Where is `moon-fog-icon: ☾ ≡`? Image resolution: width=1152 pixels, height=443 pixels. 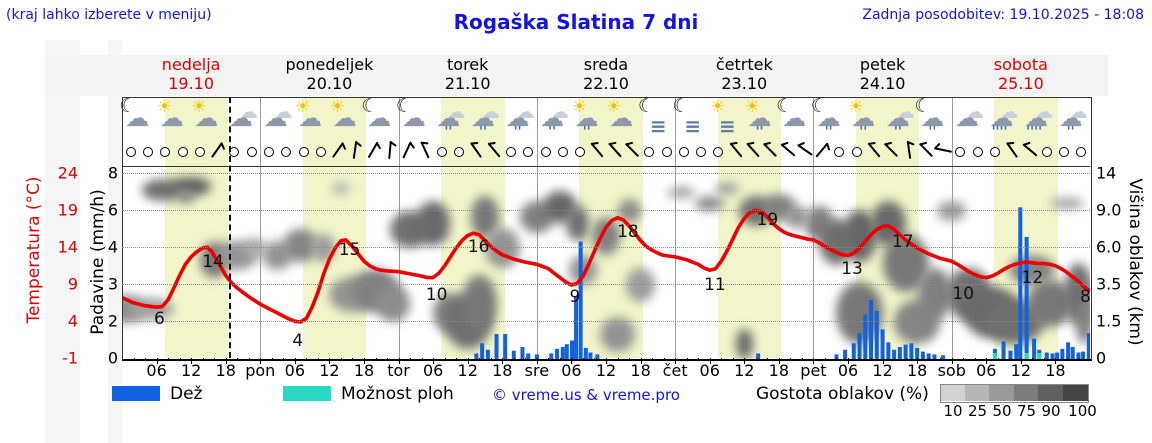
moon-fog-icon: ☾ ≡ is located at coordinates (657, 118).